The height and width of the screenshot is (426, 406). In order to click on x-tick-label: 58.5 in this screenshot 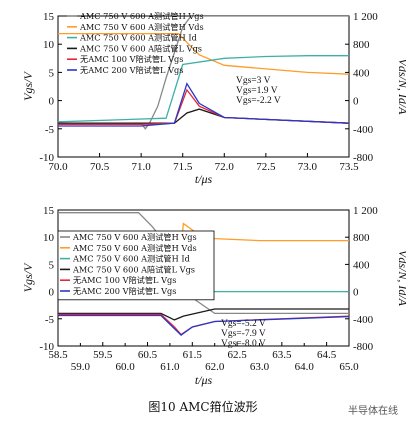, I will do `click(58, 355)`.